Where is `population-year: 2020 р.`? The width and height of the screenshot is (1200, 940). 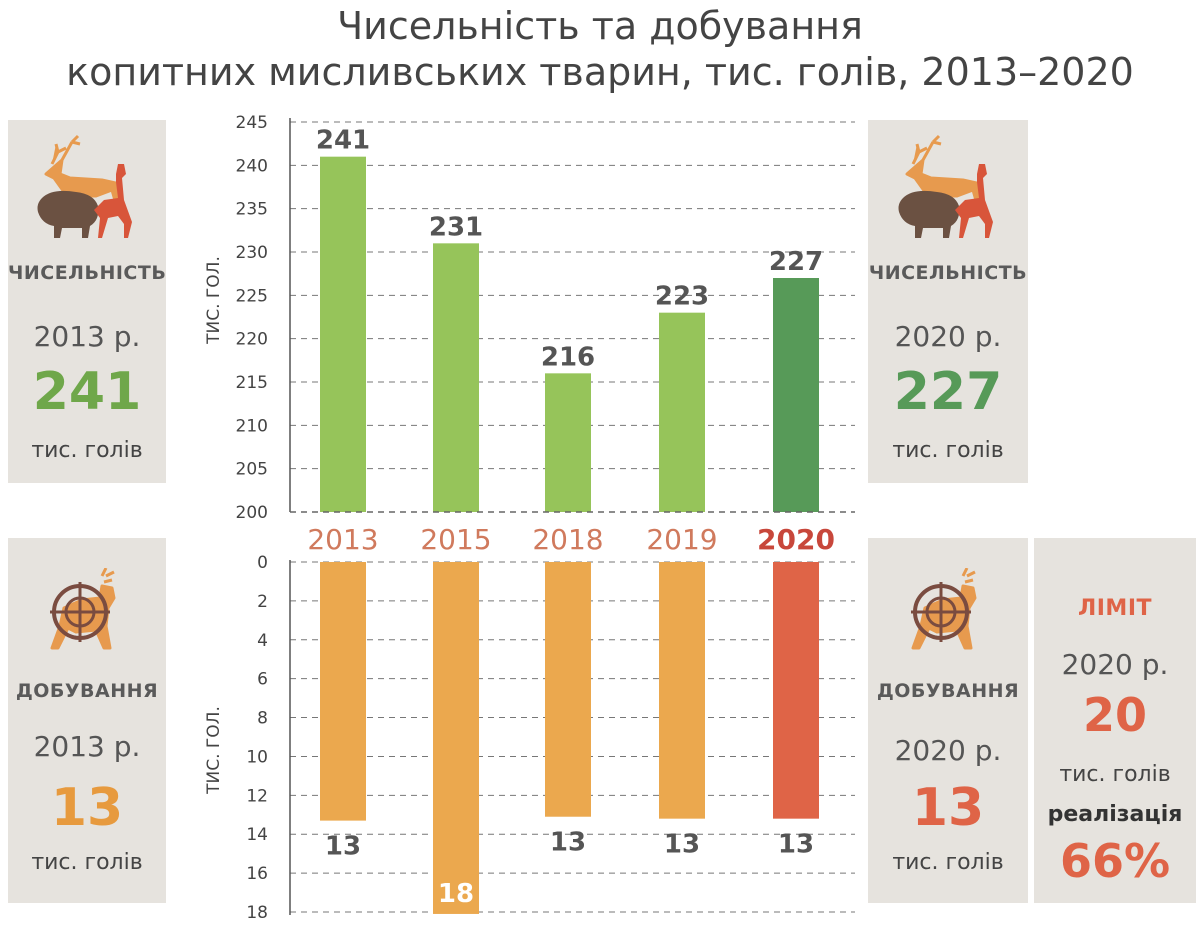 population-year: 2020 р. is located at coordinates (948, 336).